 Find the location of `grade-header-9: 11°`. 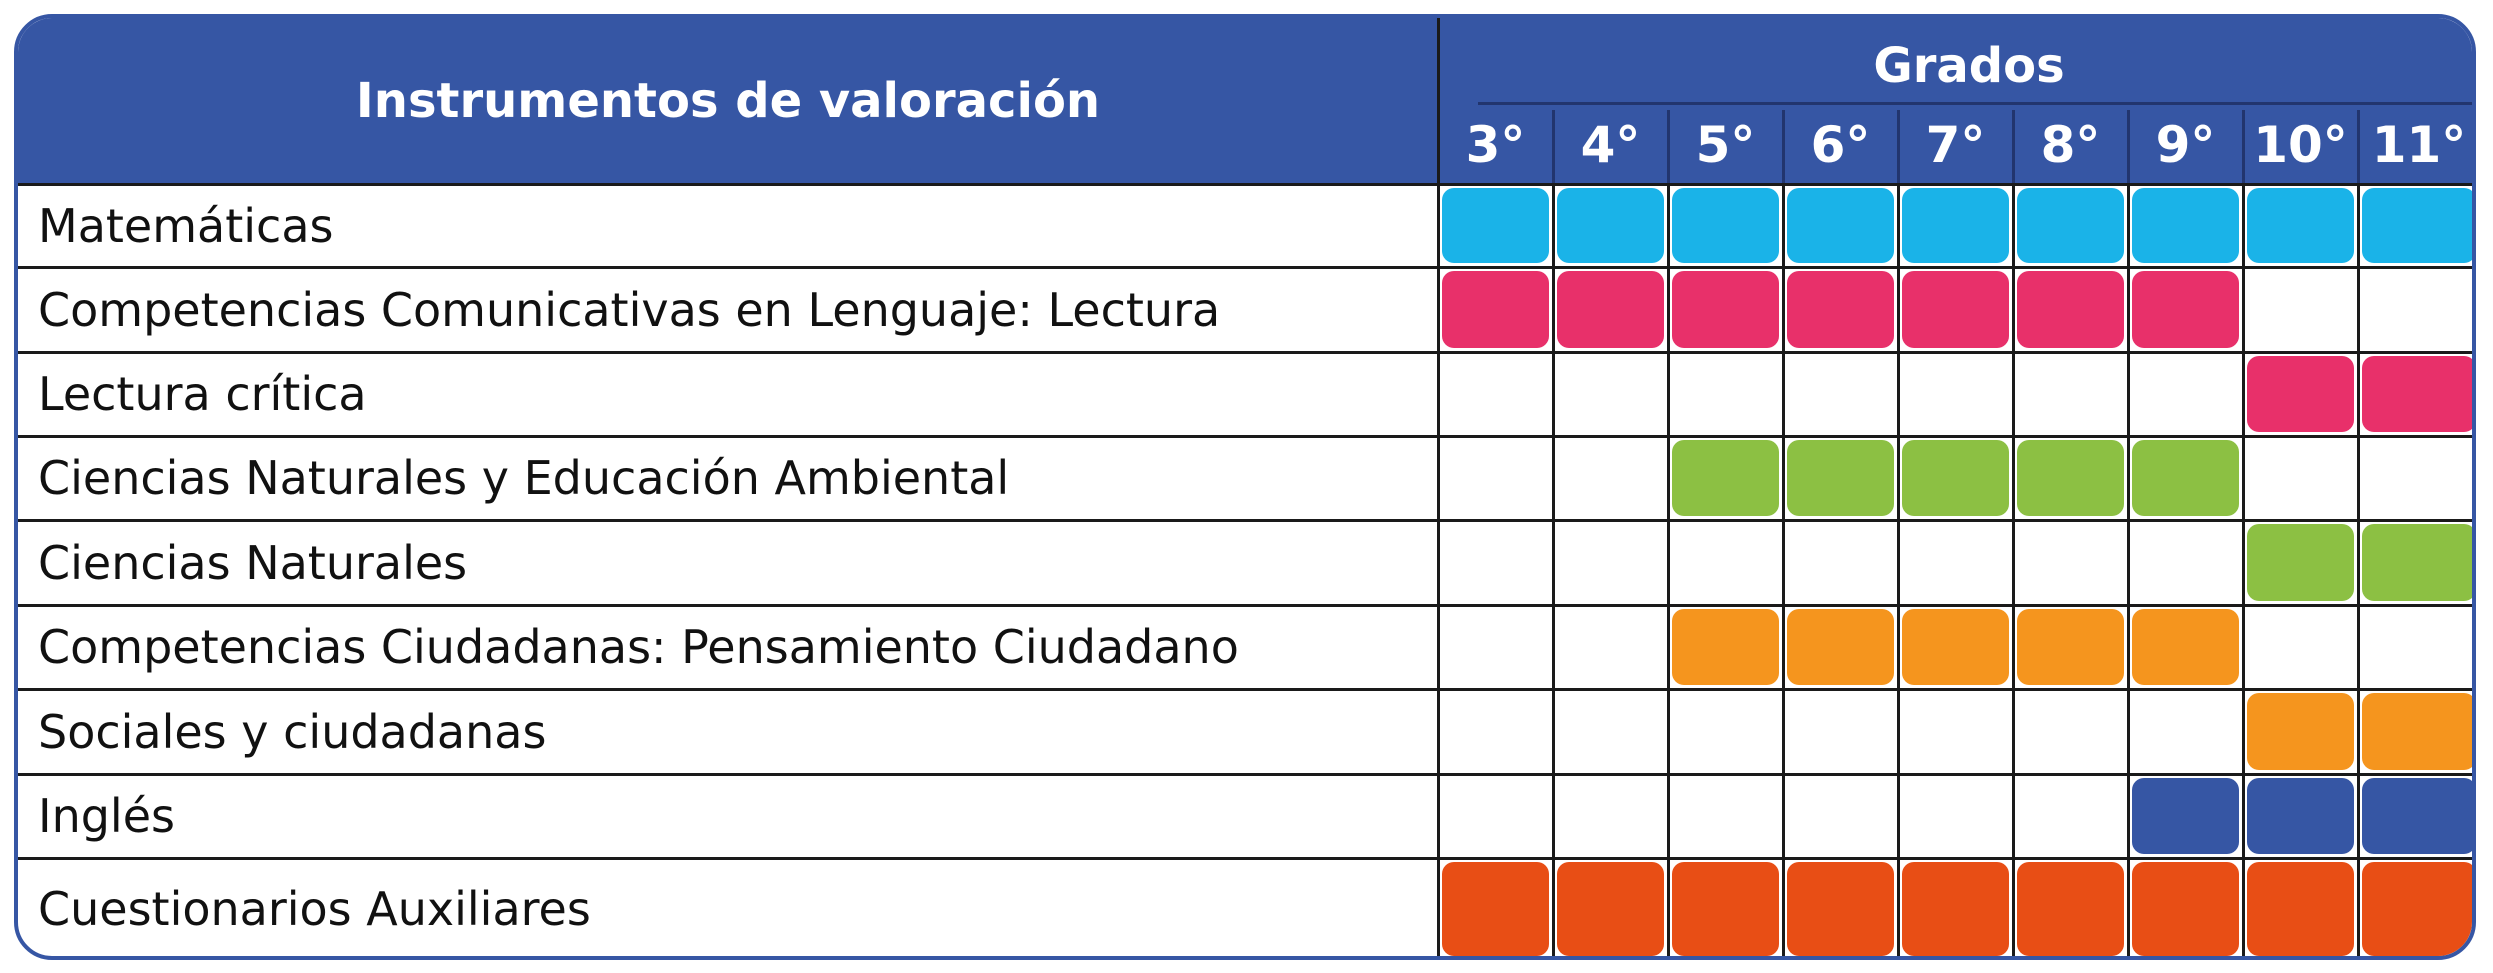

grade-header-9: 11° is located at coordinates (2419, 145).